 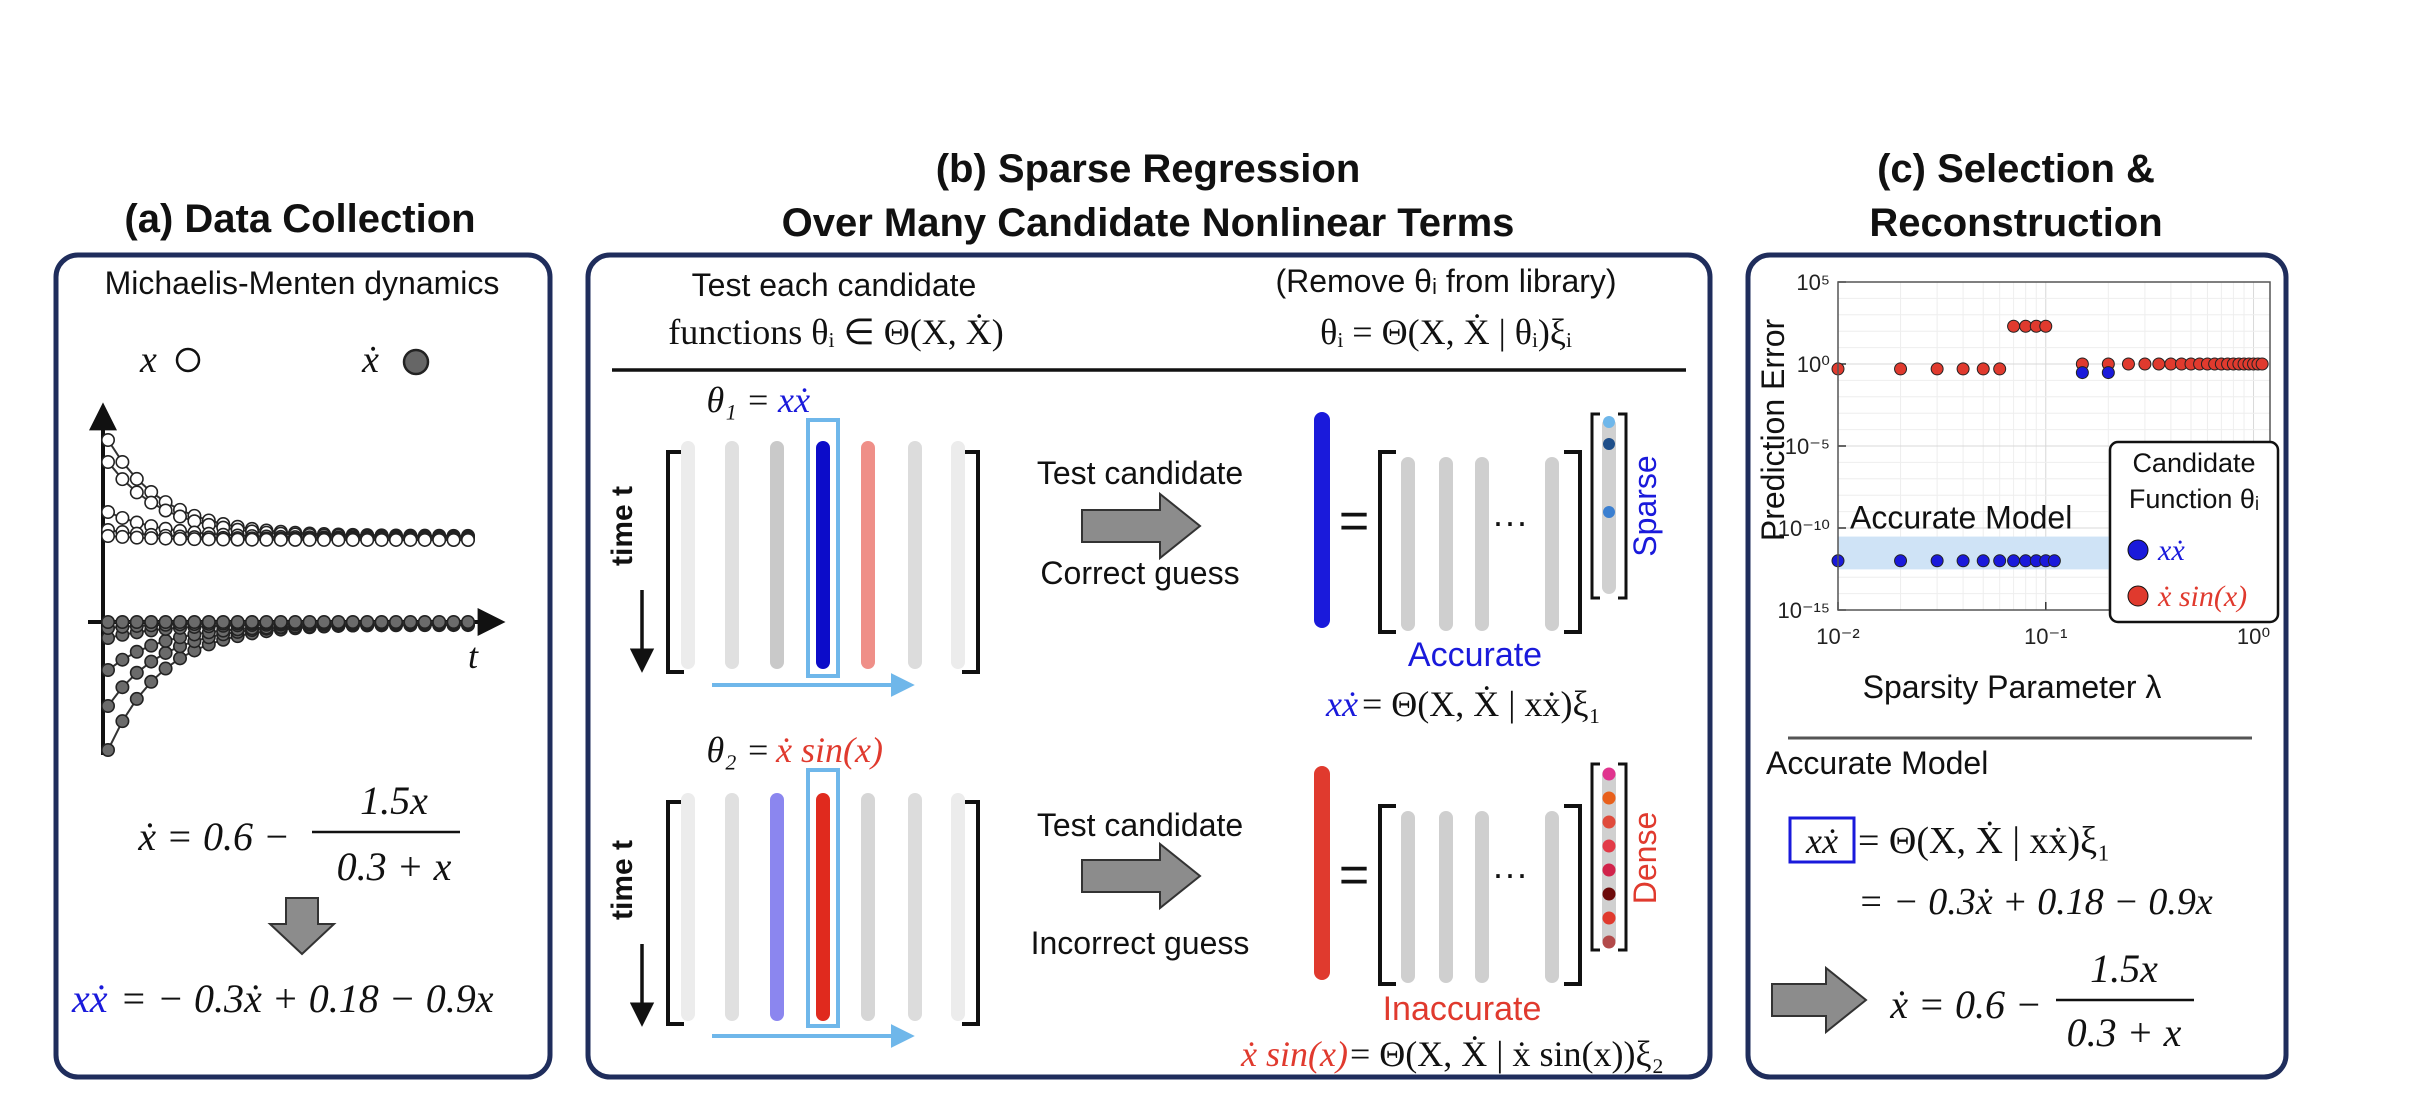 I want to click on theta2-term: ẋ sin(x), so click(x=829, y=750).